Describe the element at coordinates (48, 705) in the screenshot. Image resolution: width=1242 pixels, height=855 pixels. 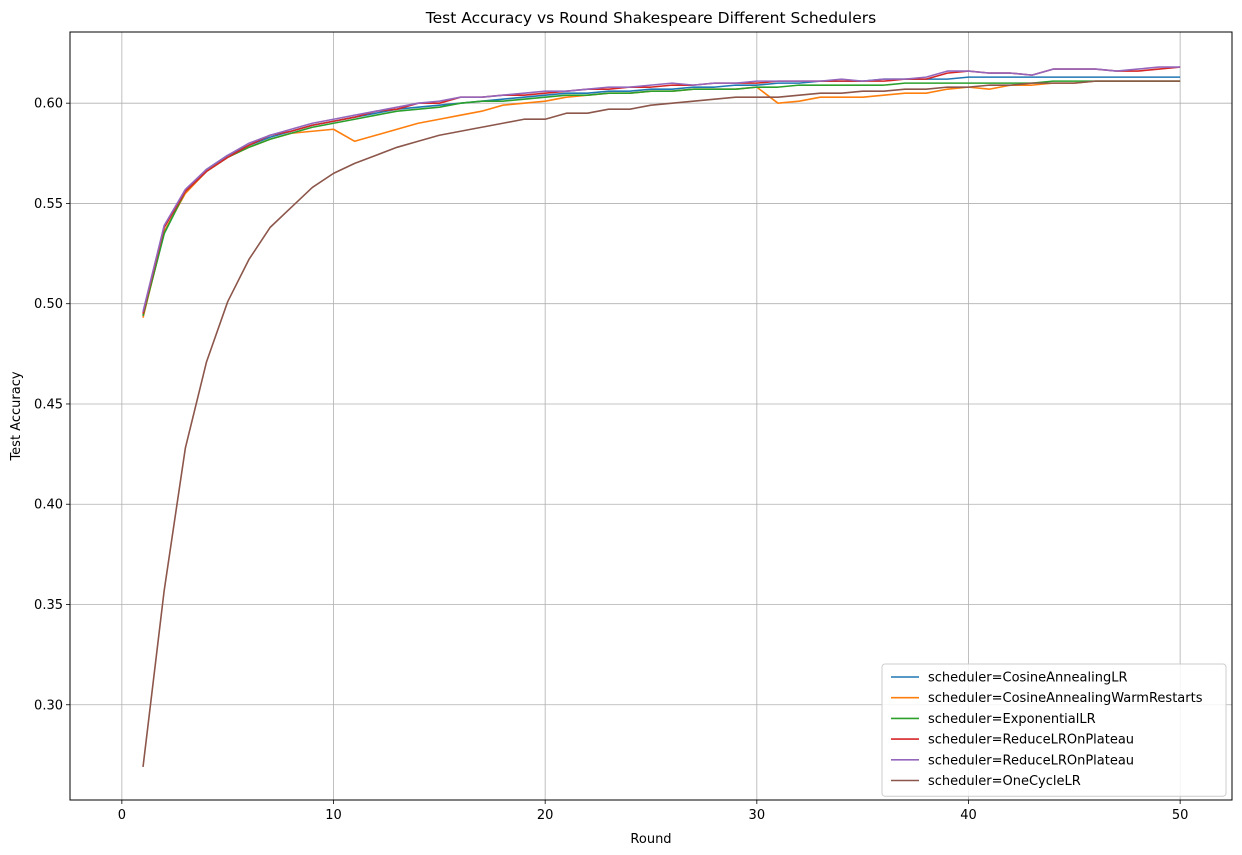
I see `y-tick-label: 0.30` at that location.